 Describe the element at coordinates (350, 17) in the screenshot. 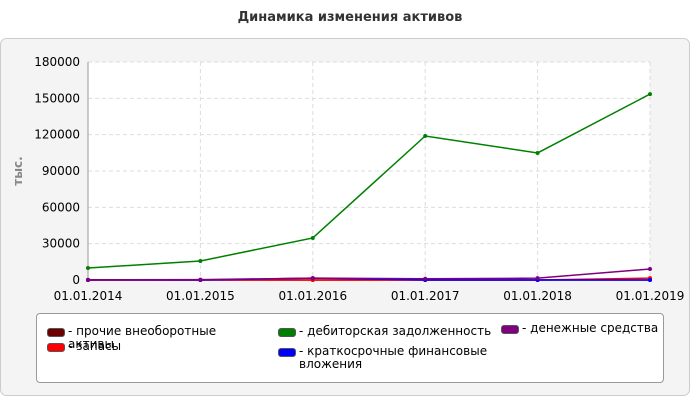

I see `chart-title: Динамика изменения активов` at that location.